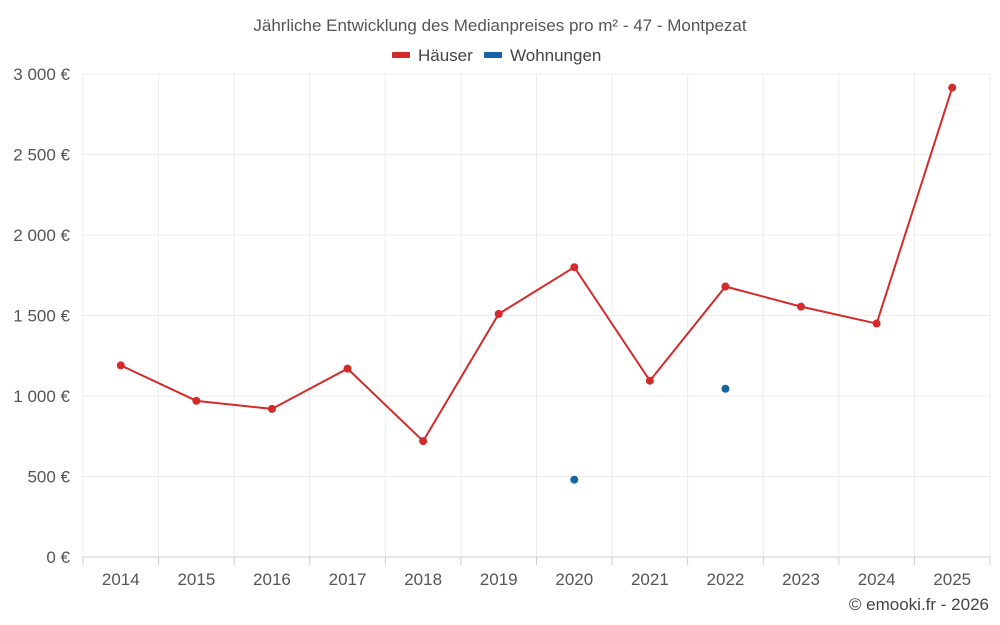 The width and height of the screenshot is (1000, 625). What do you see at coordinates (401, 55) in the screenshot?
I see `legend-swatch-haeuser` at bounding box center [401, 55].